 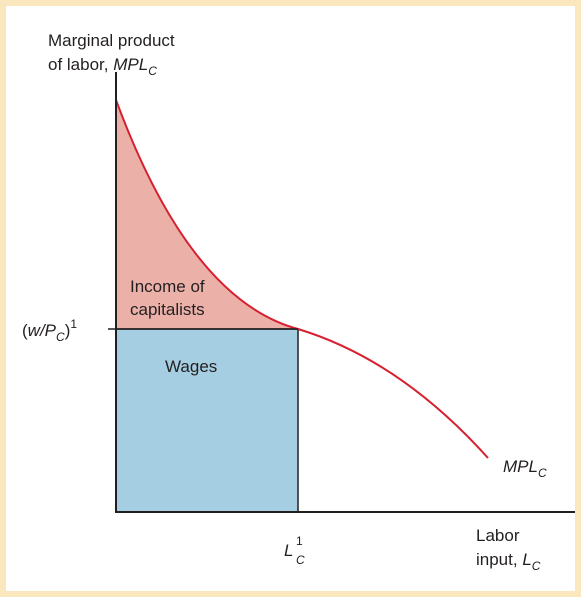 I want to click on x-axis-label: input, LC, so click(x=508, y=561).